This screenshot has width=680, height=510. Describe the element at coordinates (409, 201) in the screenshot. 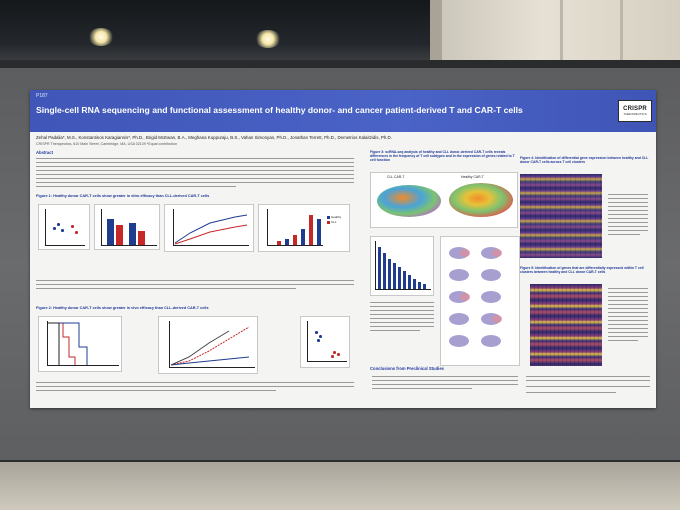

I see `umap-cll-cluster` at that location.